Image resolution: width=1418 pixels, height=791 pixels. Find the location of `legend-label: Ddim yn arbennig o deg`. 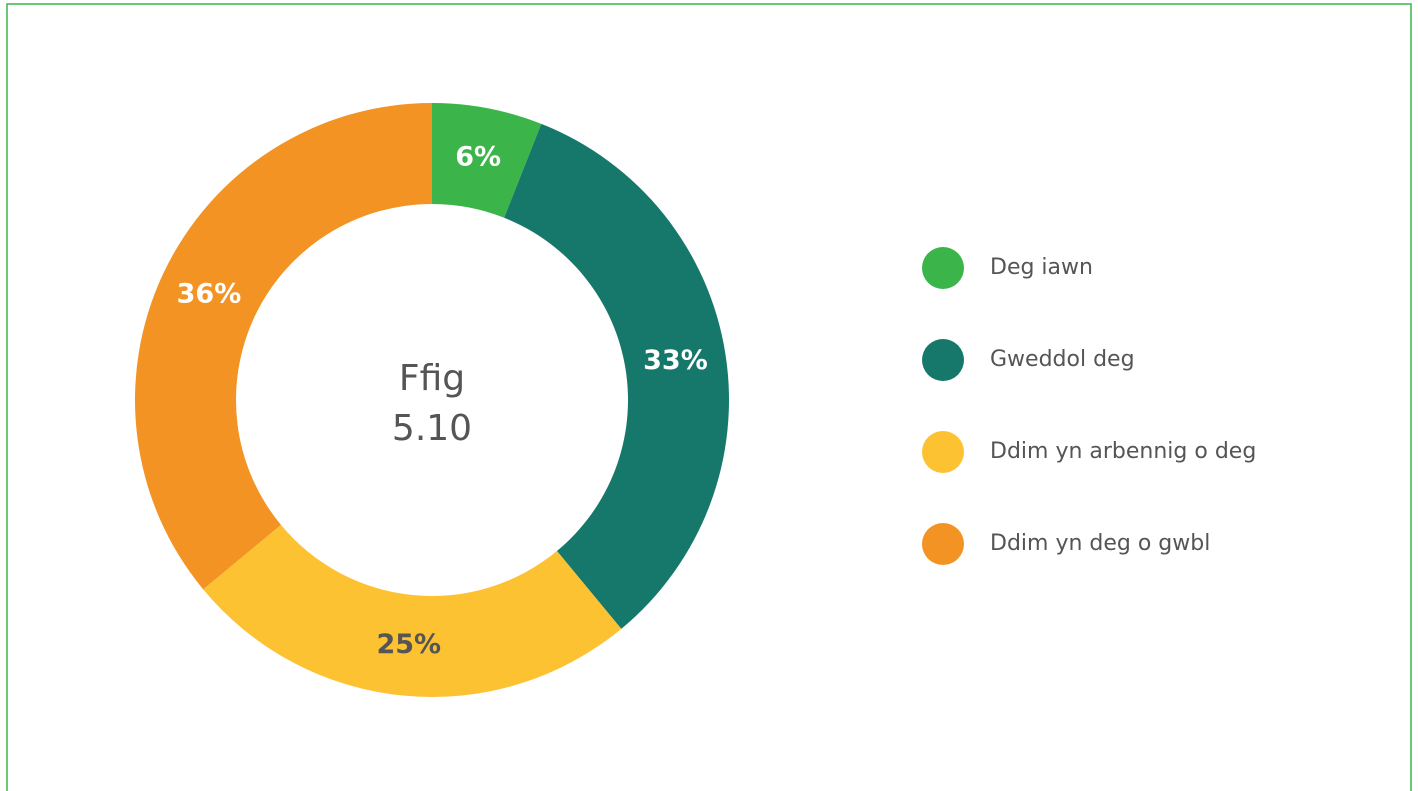

legend-label: Ddim yn arbennig o deg is located at coordinates (1123, 451).